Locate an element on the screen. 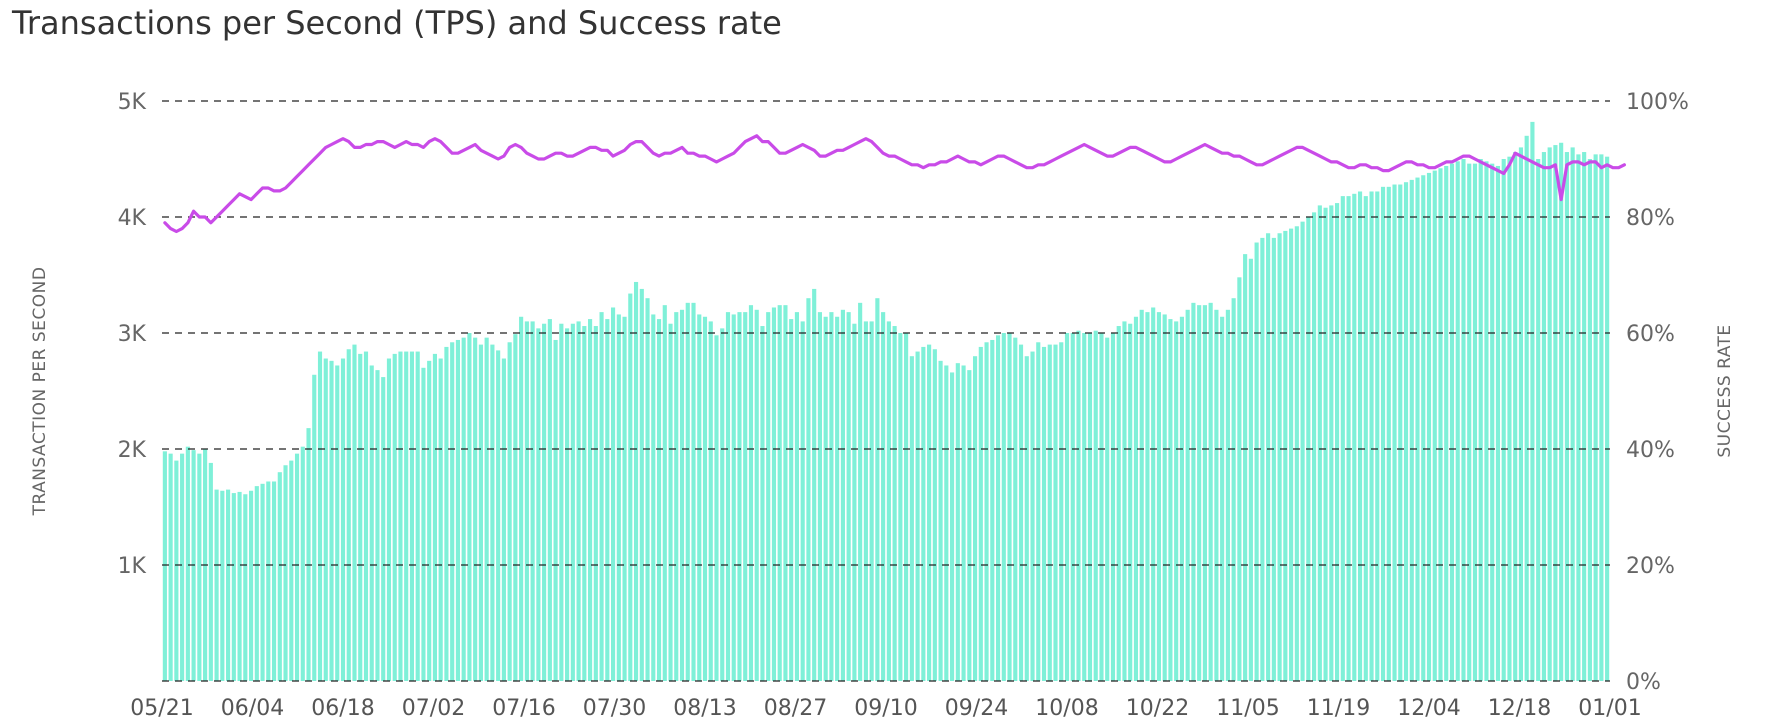  y-axis-title: TRANSACTION PER SECOND is located at coordinates (40, 392).